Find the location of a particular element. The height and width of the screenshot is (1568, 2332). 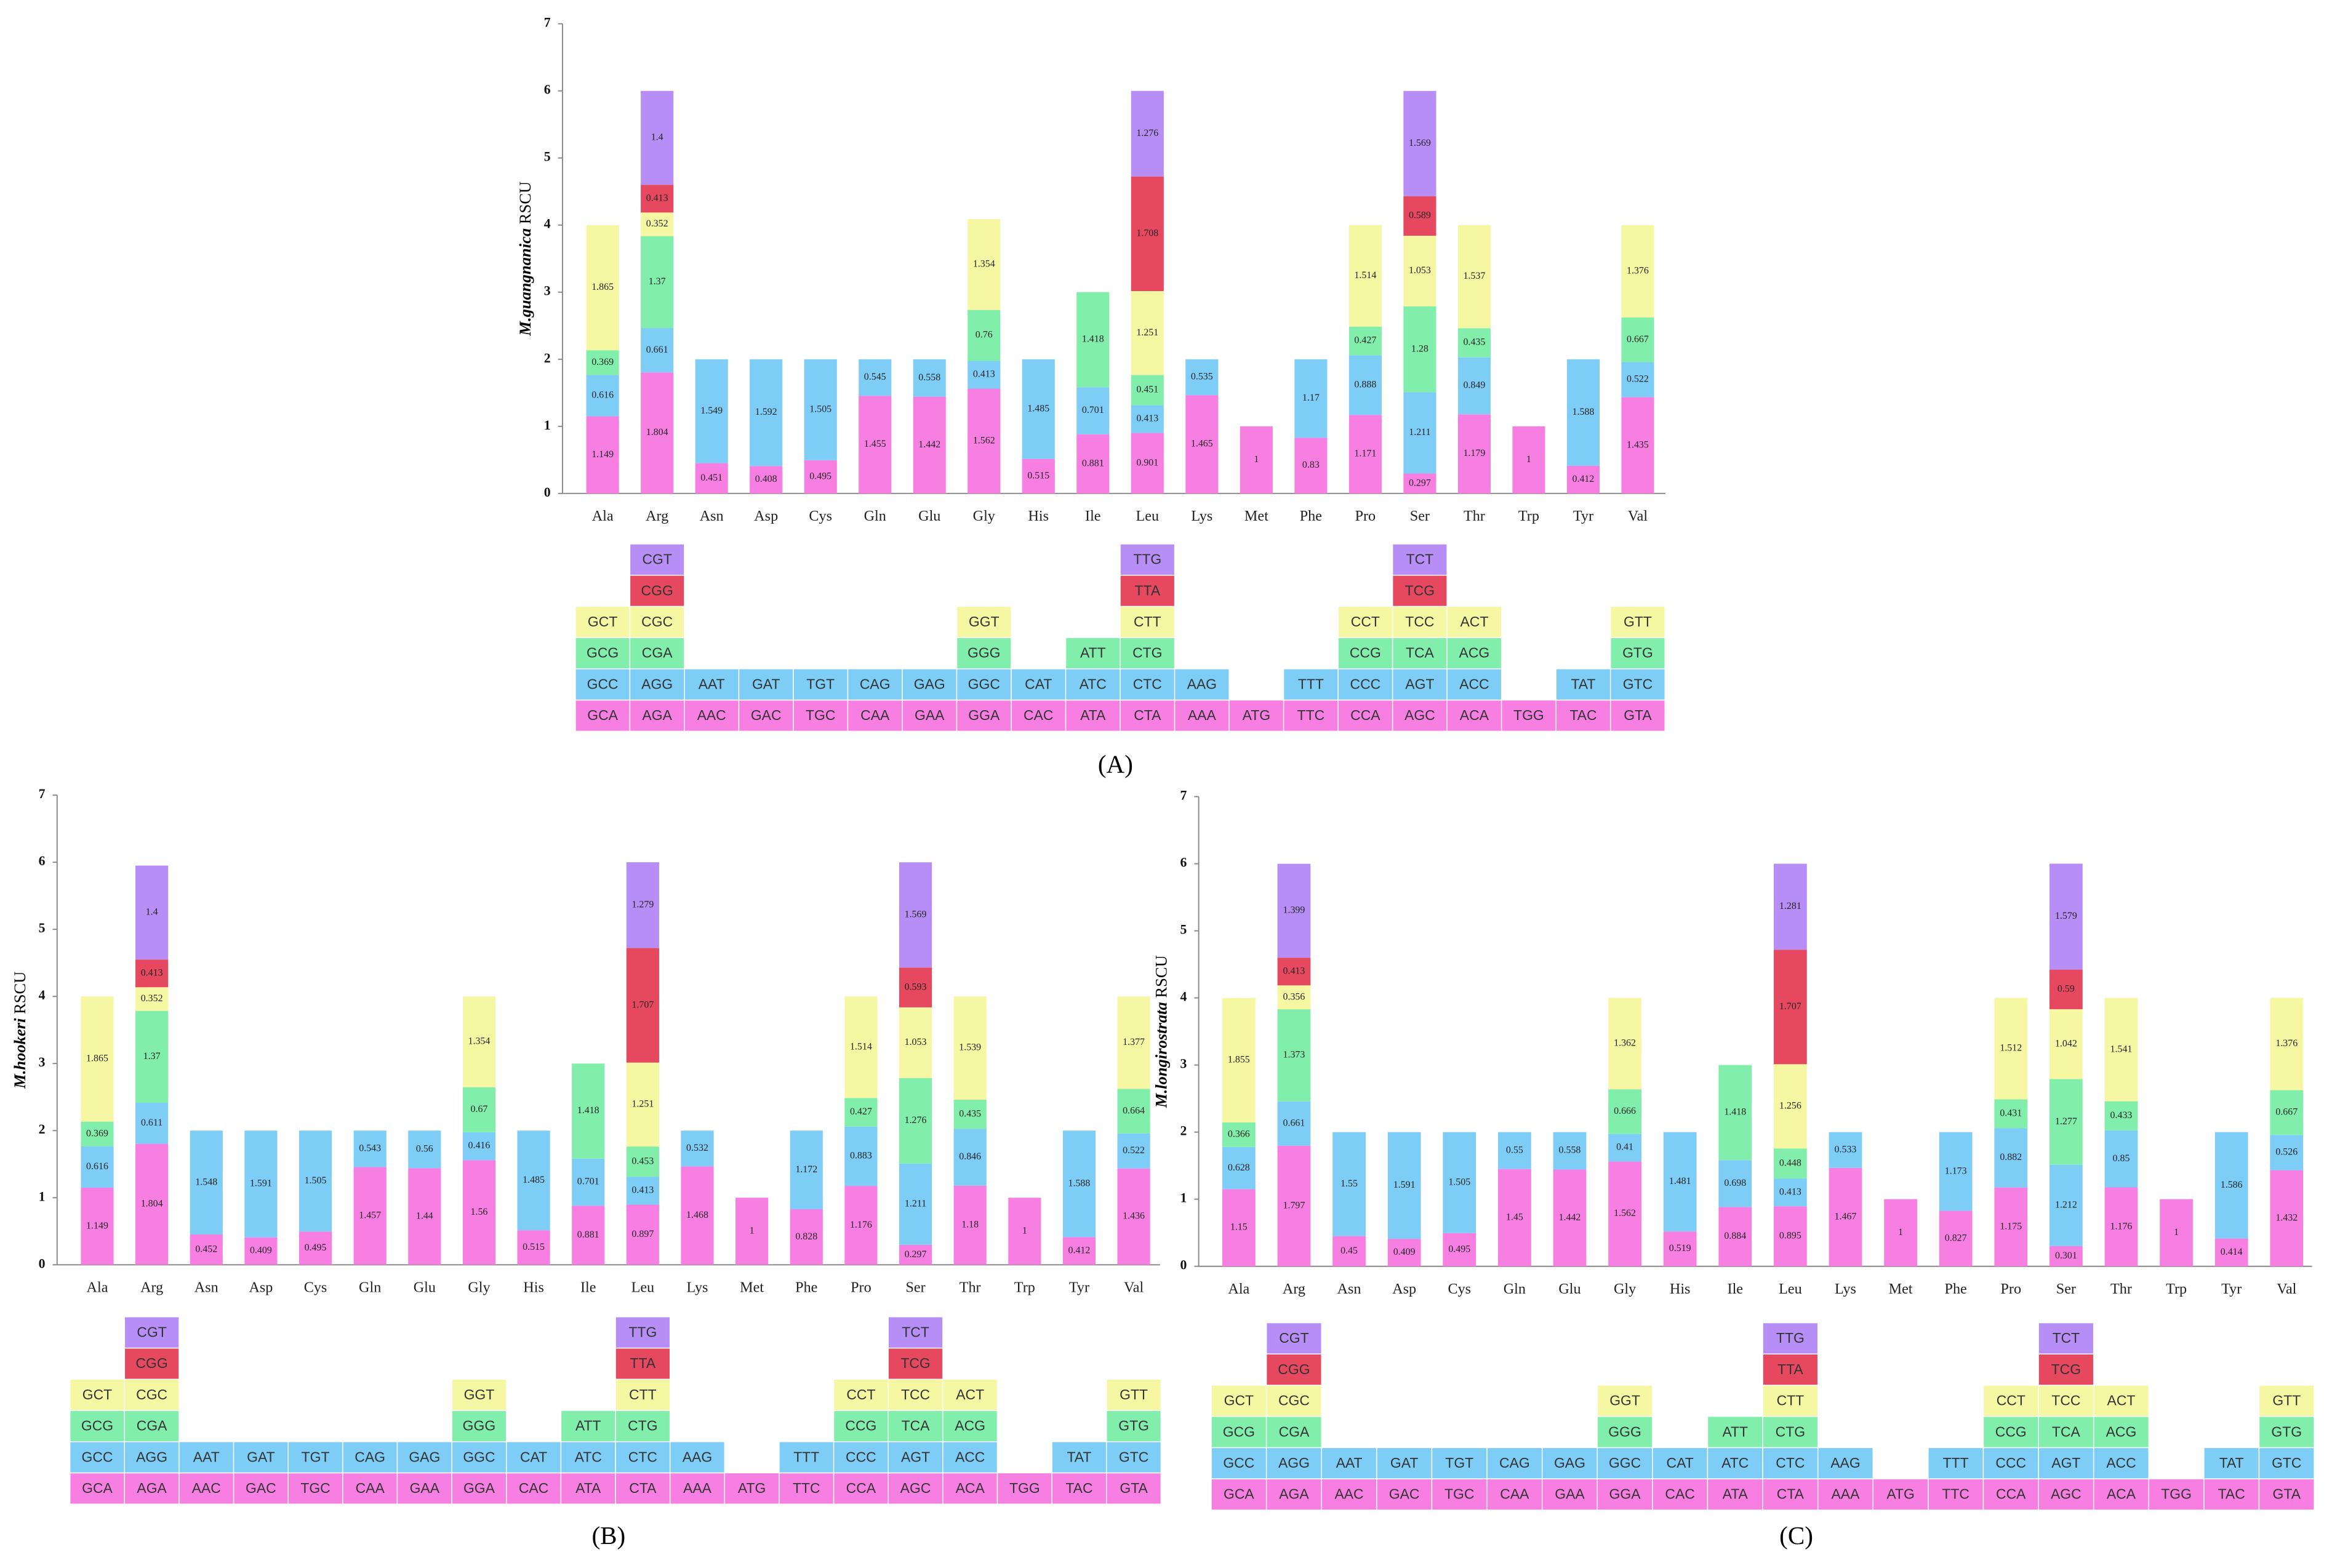

x-tick-label: His is located at coordinates (1038, 516).